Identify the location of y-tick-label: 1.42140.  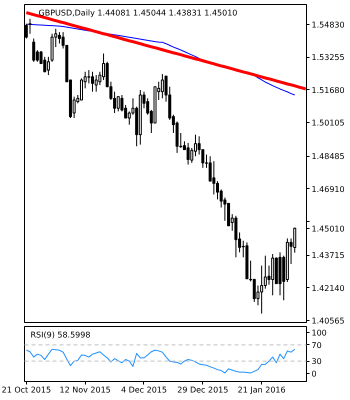
(328, 288).